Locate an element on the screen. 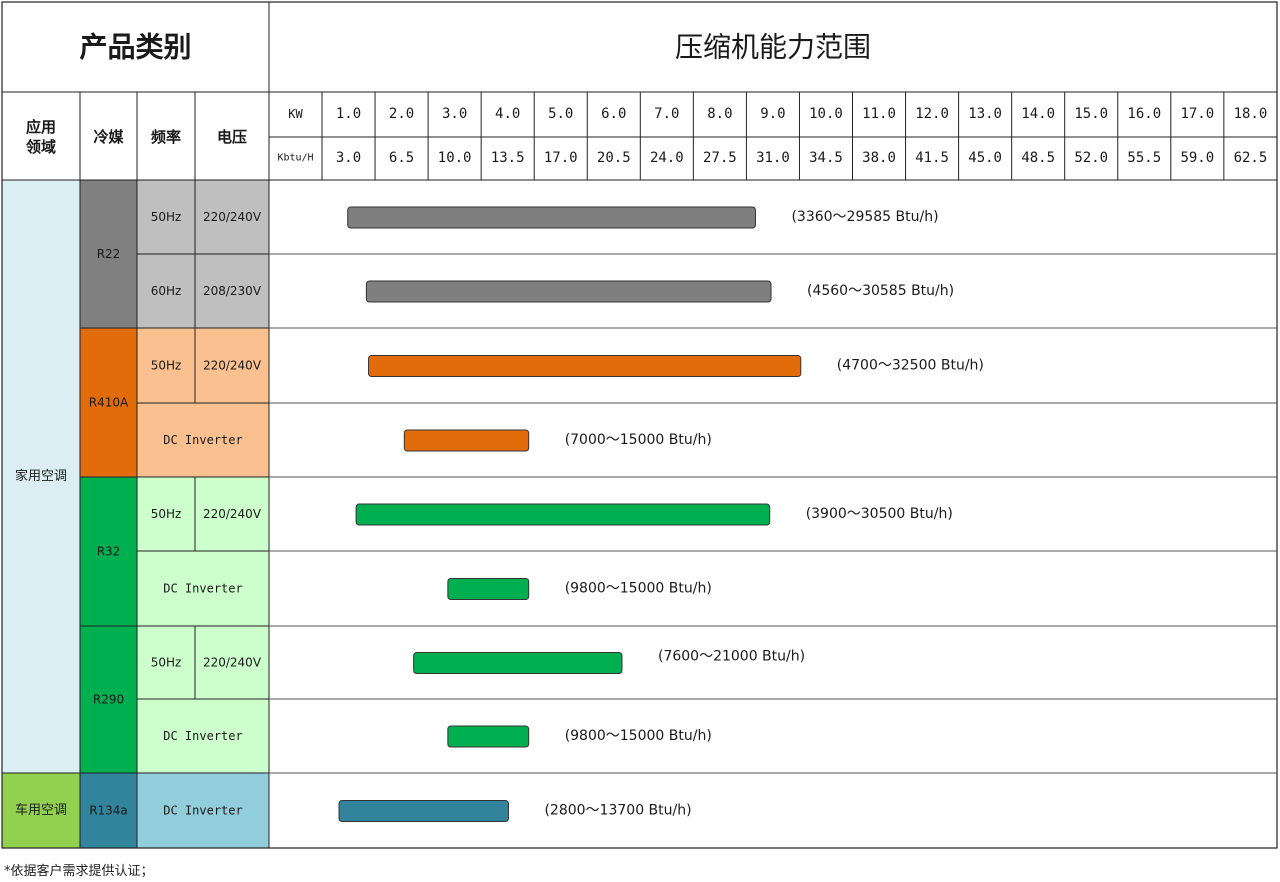 The image size is (1280, 882). capacity-range-label: (2800～13700 Btu/h) is located at coordinates (617, 811).